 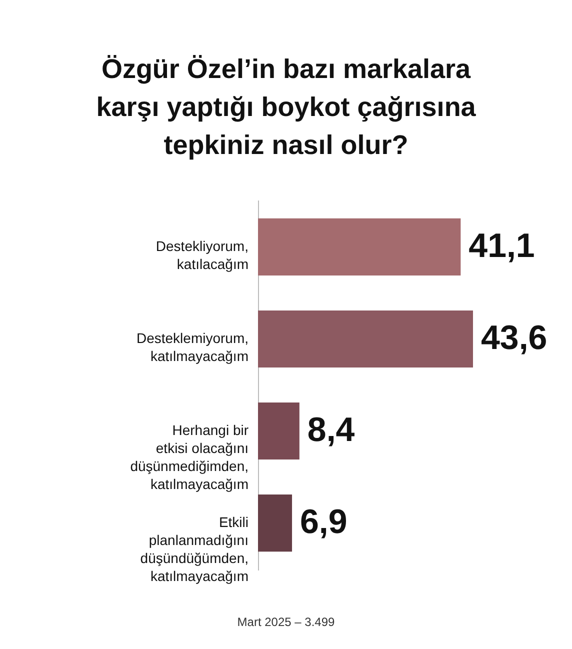 I want to click on y-tick-label: Desteklemiyorum, katılmayacağım, so click(x=192, y=347).